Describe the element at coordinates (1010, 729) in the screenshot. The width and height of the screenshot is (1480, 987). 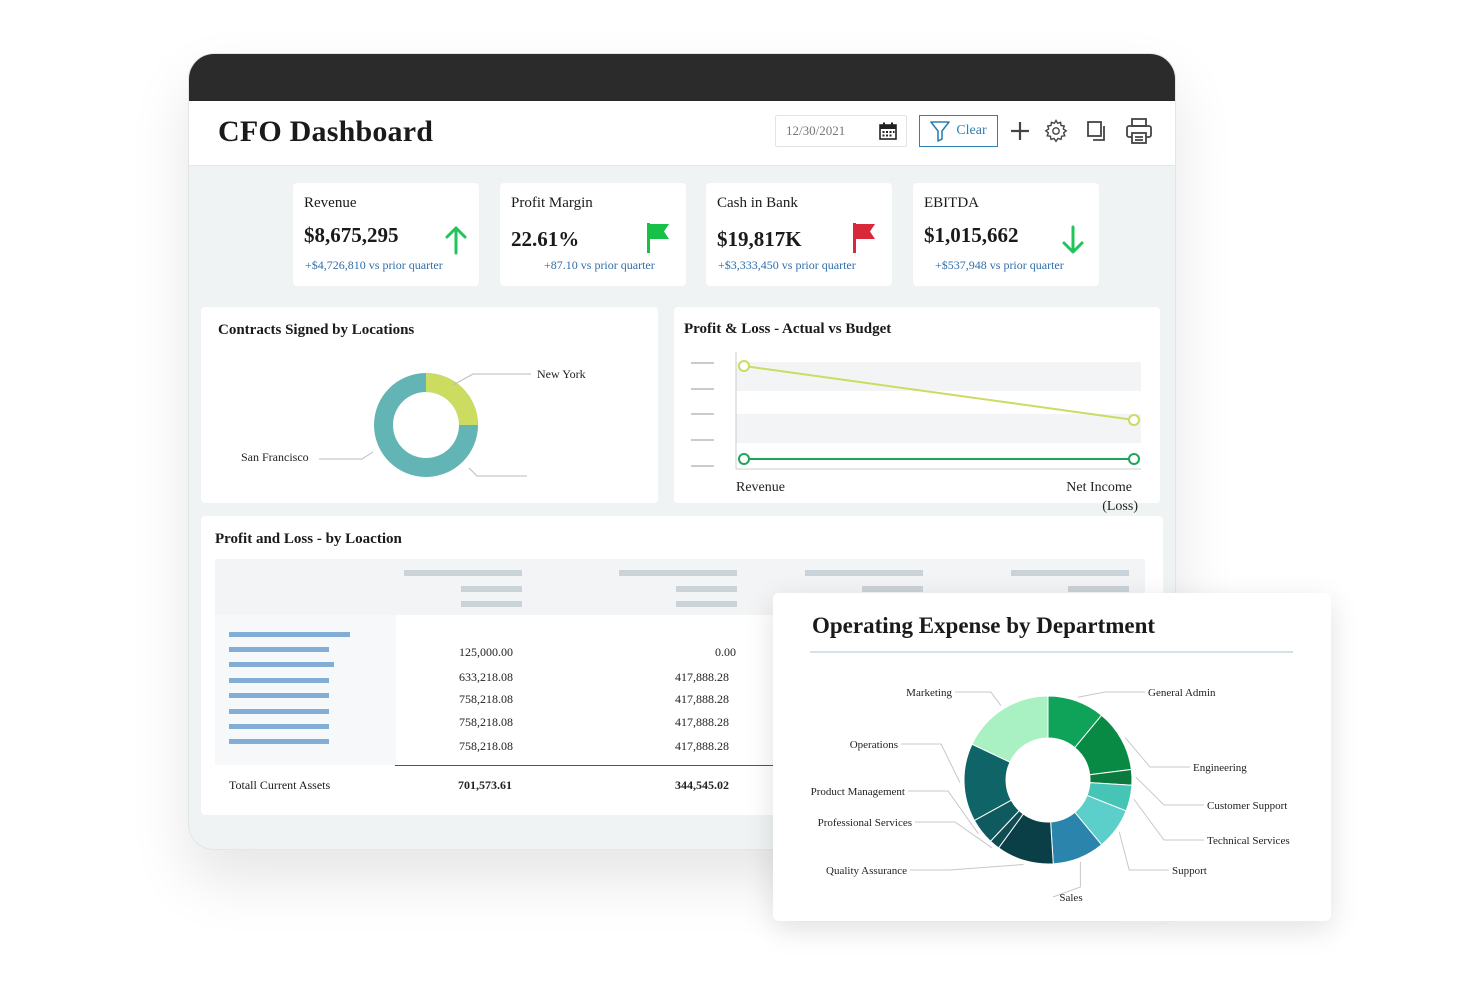
I see `donut-slice-marketing` at that location.